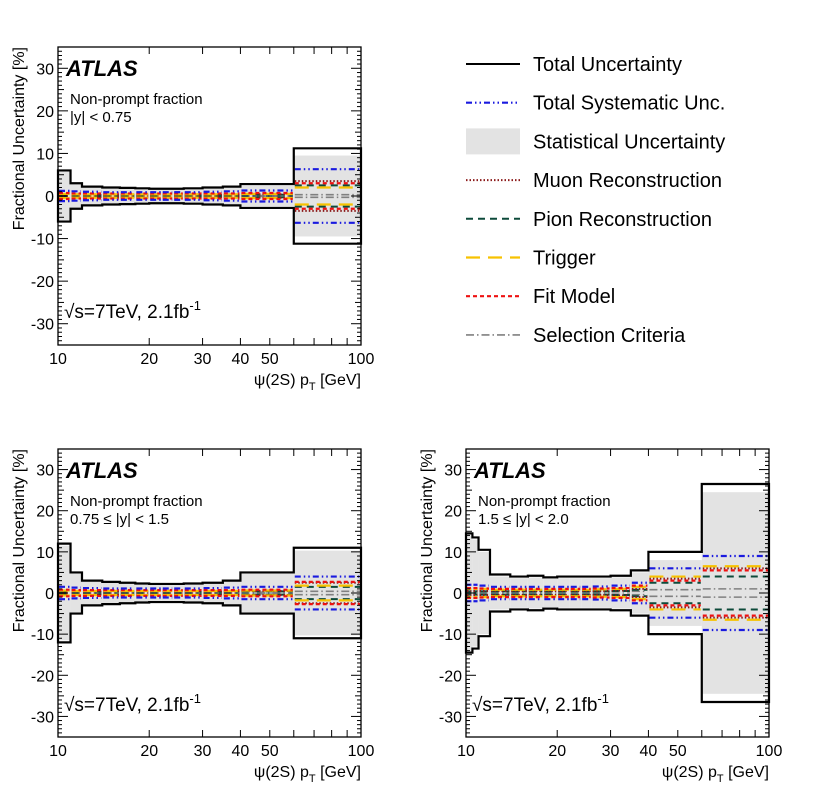 This screenshot has width=814, height=804. Describe the element at coordinates (42, 282) in the screenshot. I see `y-tick-label: -20` at that location.